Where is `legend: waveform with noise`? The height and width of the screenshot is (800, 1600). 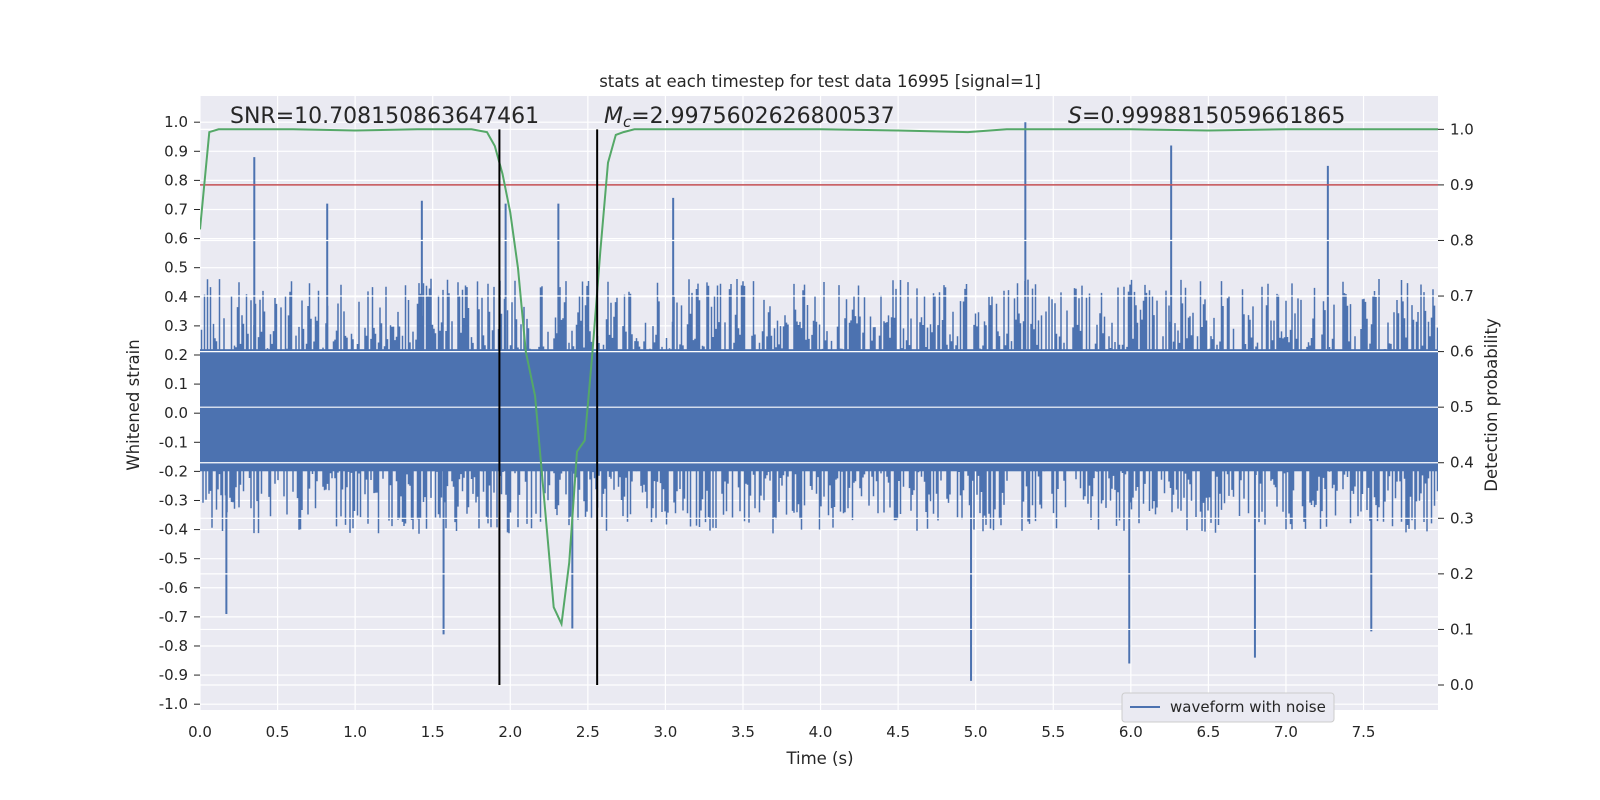 legend: waveform with noise is located at coordinates (1228, 707).